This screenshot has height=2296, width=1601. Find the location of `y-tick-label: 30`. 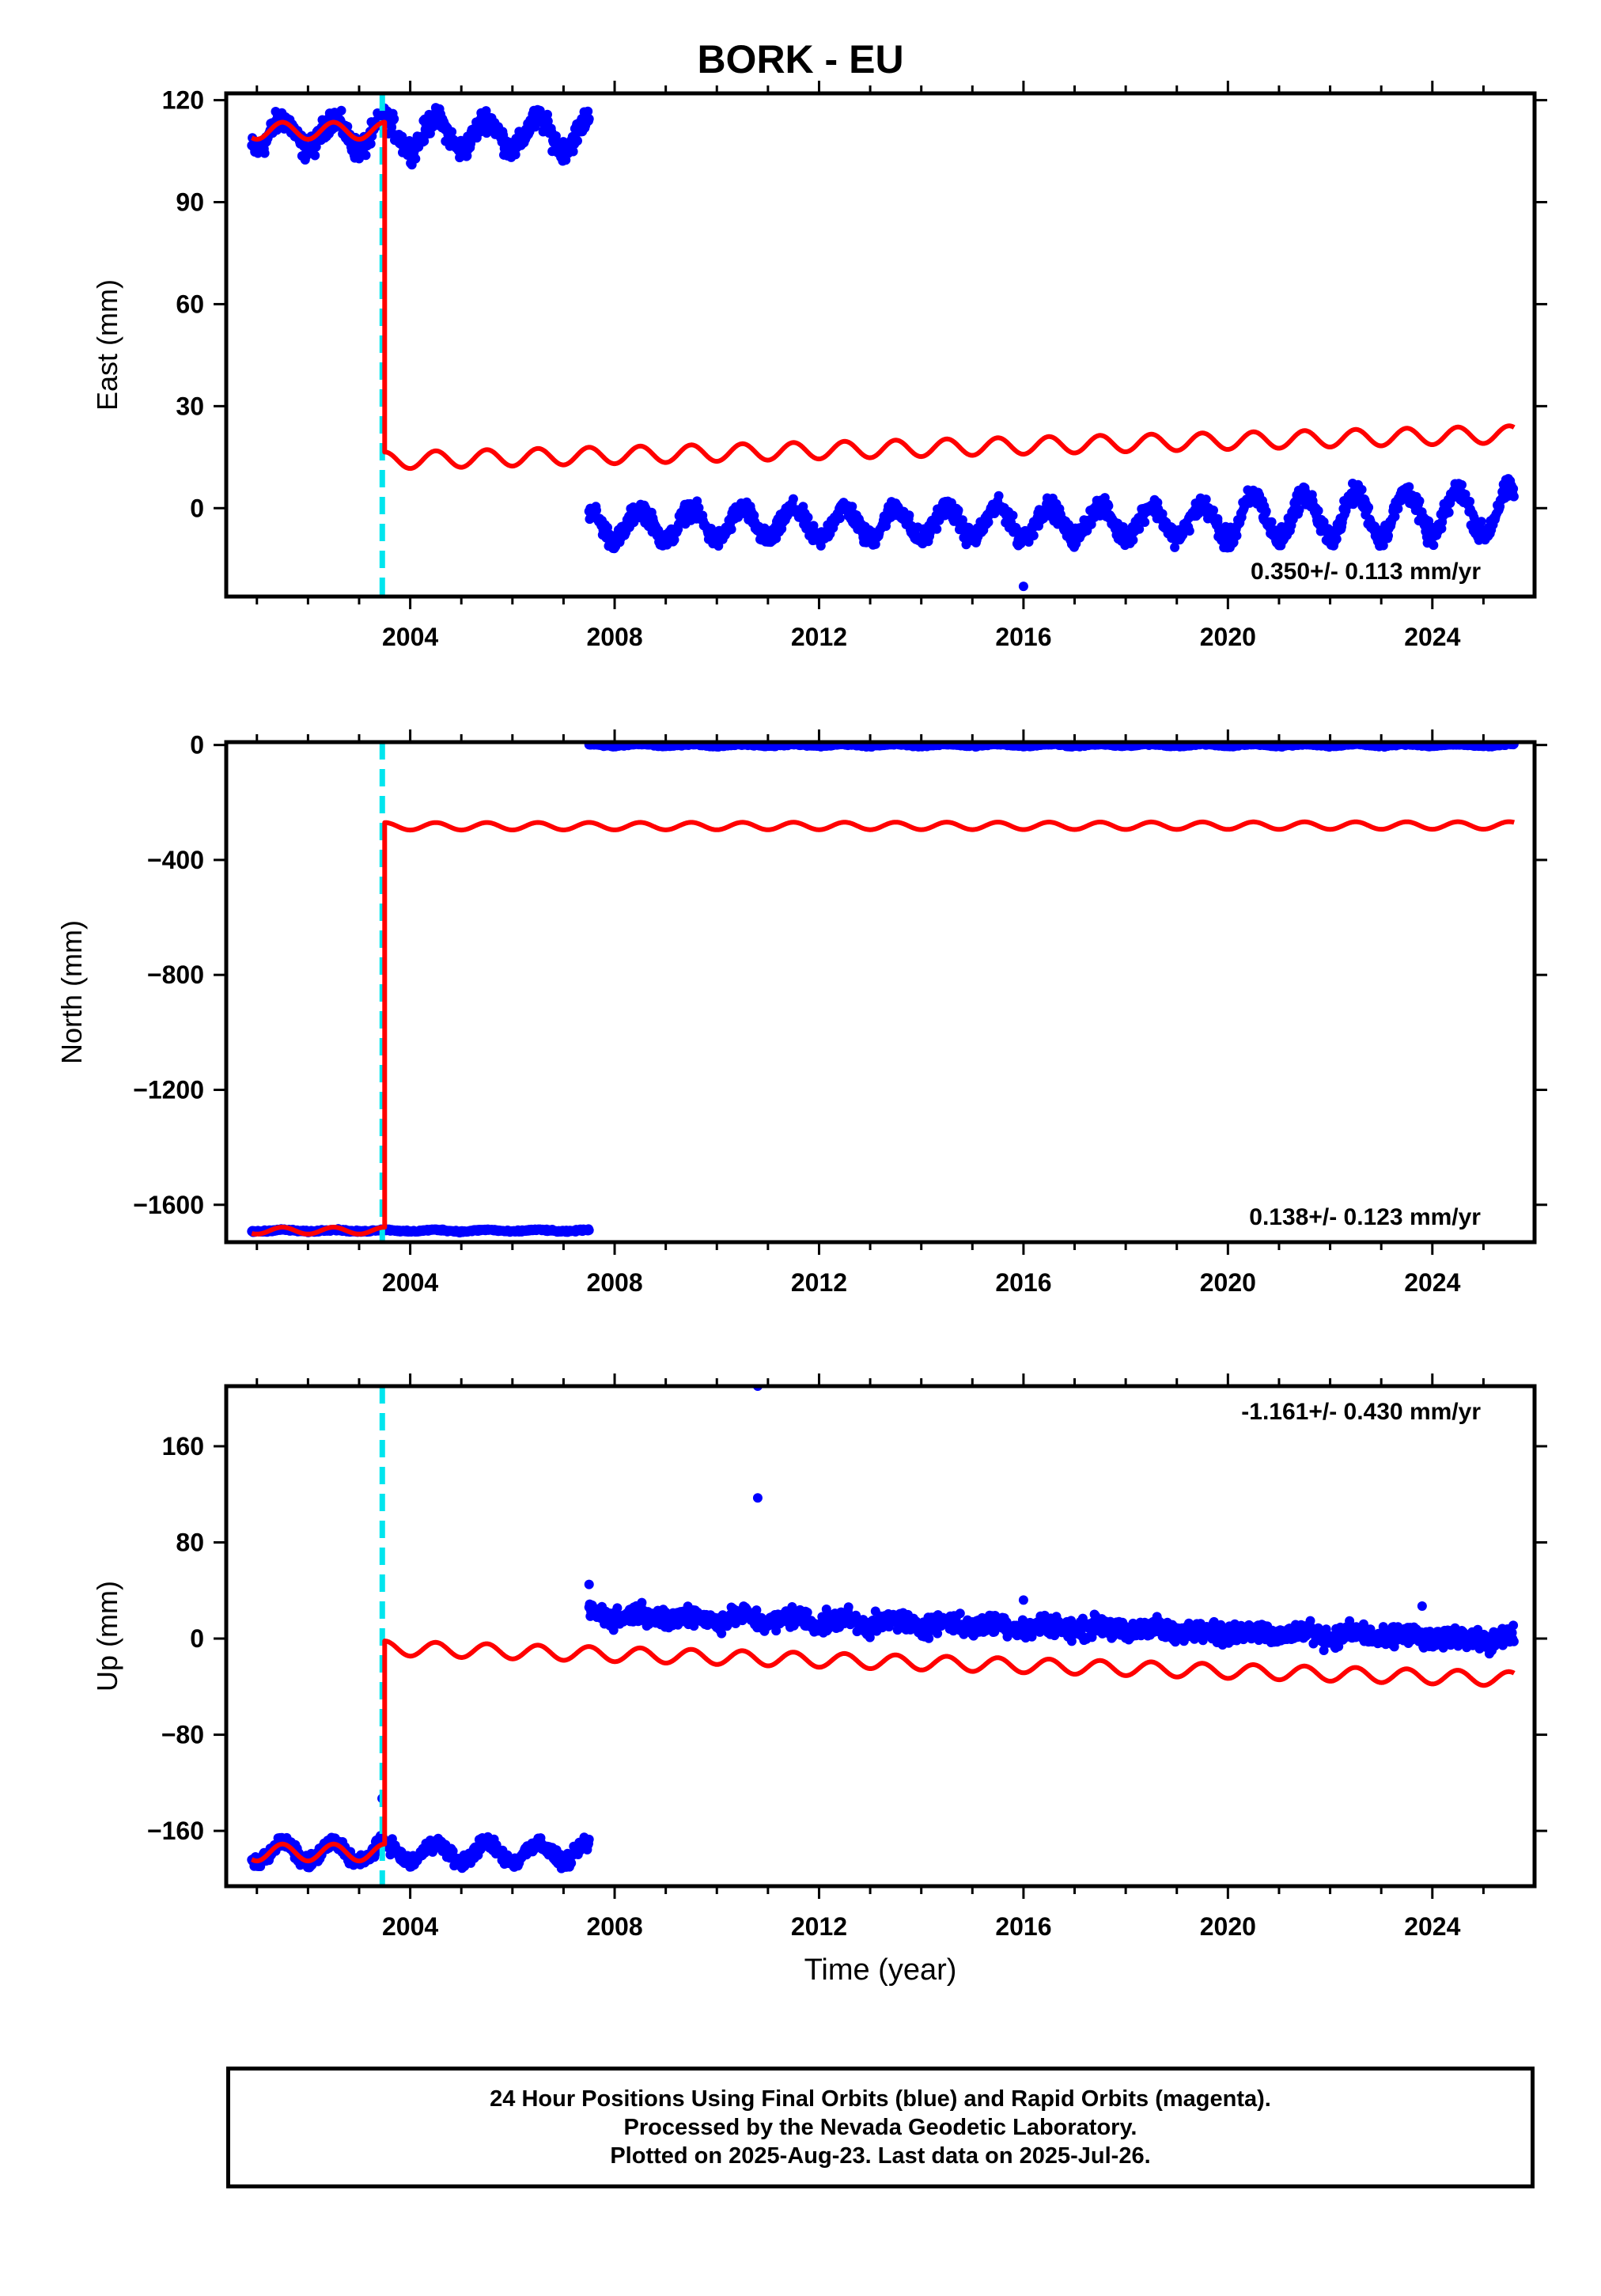

y-tick-label: 30 is located at coordinates (190, 406).